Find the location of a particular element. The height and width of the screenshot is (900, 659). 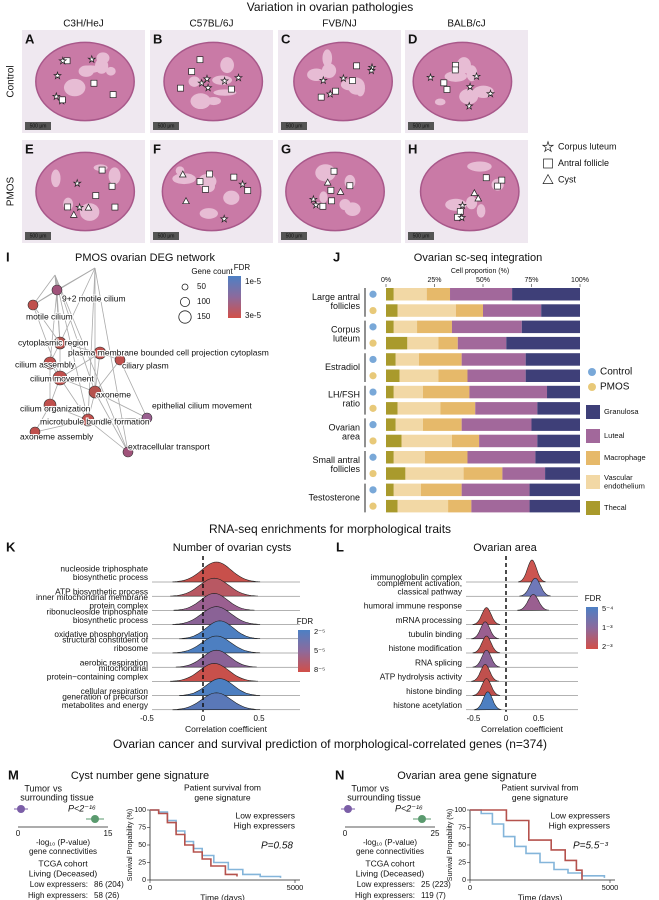

panel-letter: A is located at coordinates (30, 38).